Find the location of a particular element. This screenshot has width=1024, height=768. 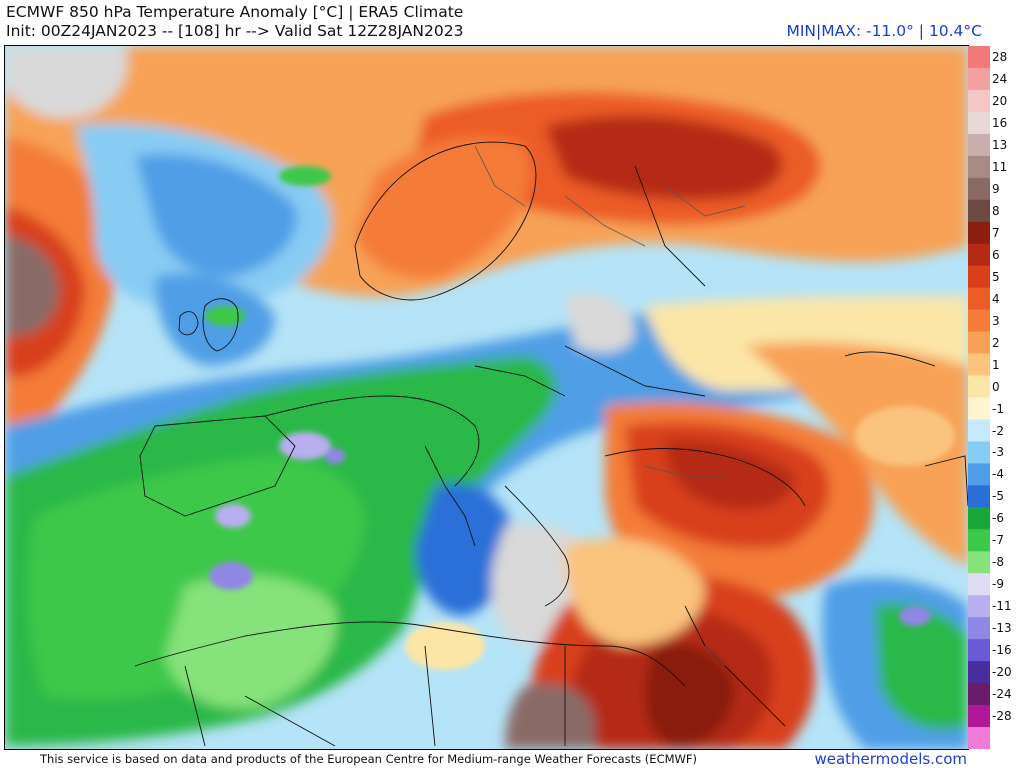

min-max-readout: MIN|MAX: -11.0° | 10.4°C is located at coordinates (884, 31).